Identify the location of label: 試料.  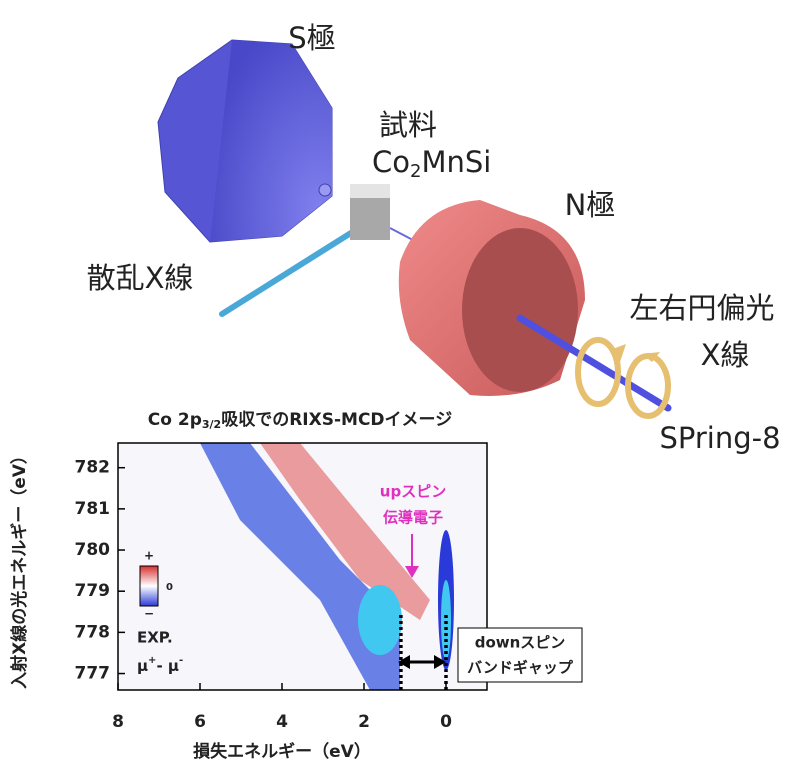
(408, 125).